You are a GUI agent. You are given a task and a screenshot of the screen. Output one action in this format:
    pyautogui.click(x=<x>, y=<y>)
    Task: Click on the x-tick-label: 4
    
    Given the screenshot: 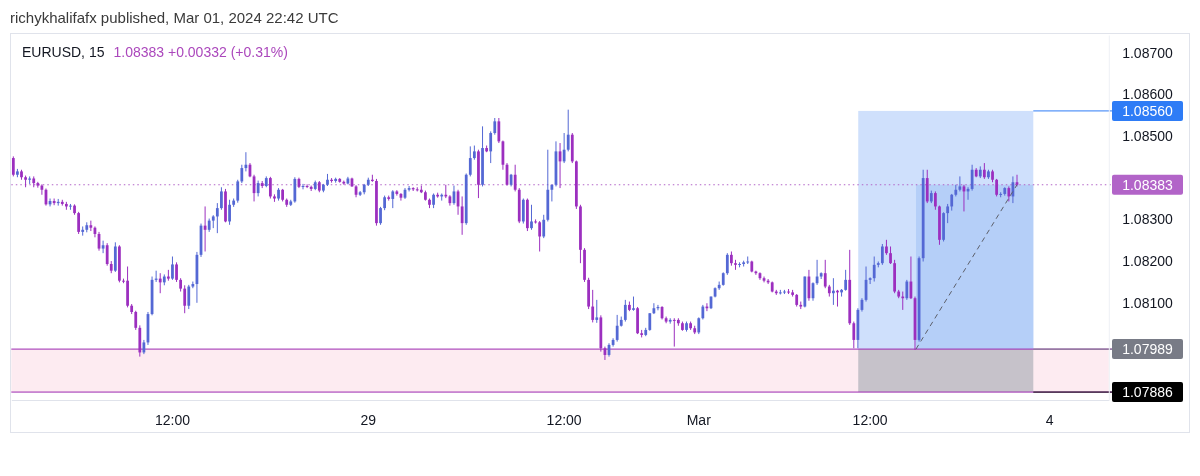 What is the action you would take?
    pyautogui.click(x=1049, y=419)
    